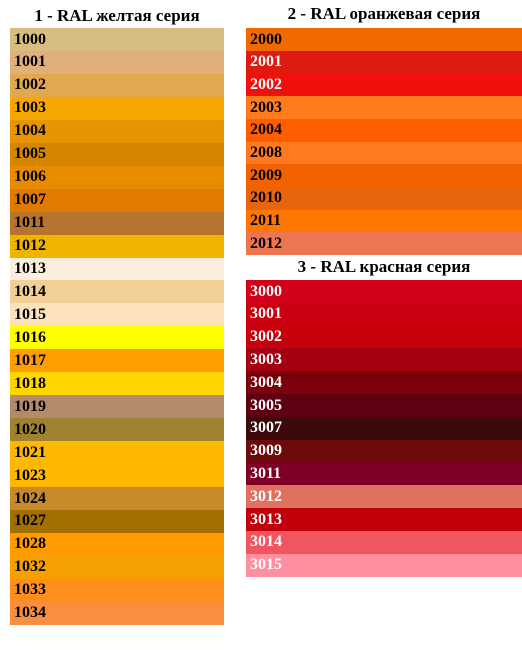 The height and width of the screenshot is (656, 522). What do you see at coordinates (384, 198) in the screenshot?
I see `color-swatch: 2010` at bounding box center [384, 198].